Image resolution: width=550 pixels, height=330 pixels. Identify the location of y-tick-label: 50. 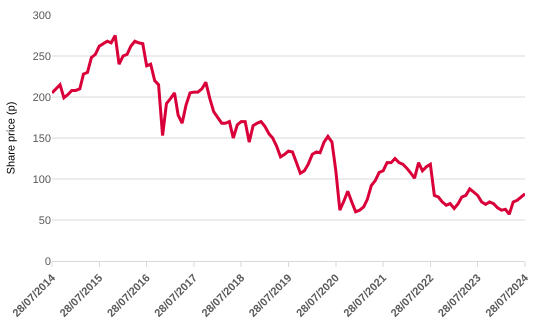
(44, 220).